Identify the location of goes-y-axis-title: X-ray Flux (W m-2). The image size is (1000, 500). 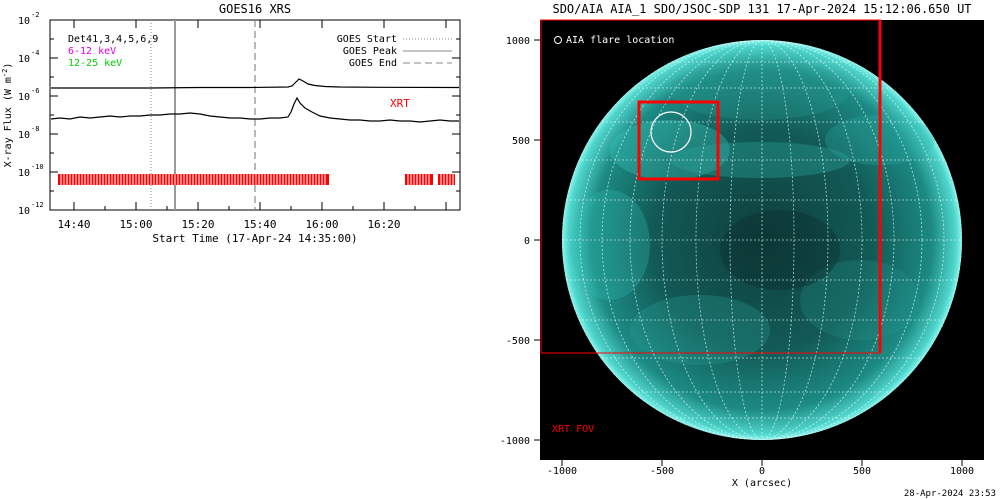
(7, 115).